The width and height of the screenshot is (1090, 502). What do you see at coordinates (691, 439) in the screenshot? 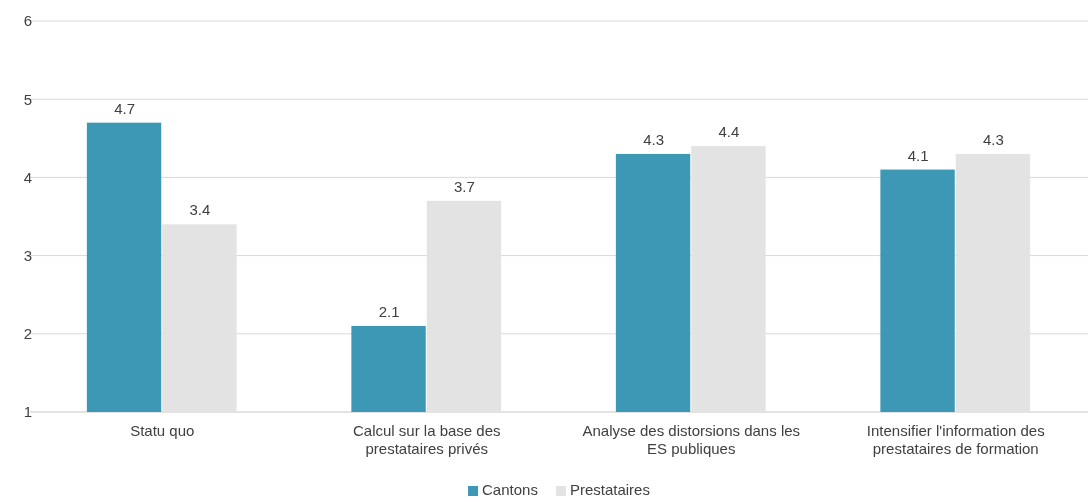
I see `x-tick-label: Analyse des distorsions dans les ES publiques` at bounding box center [691, 439].